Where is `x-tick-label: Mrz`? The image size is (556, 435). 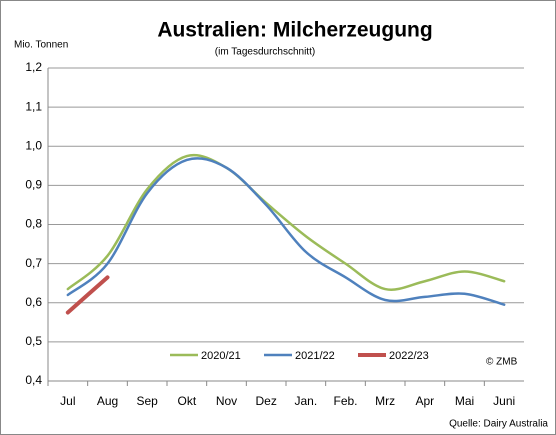
x-tick-label: Mrz is located at coordinates (385, 401).